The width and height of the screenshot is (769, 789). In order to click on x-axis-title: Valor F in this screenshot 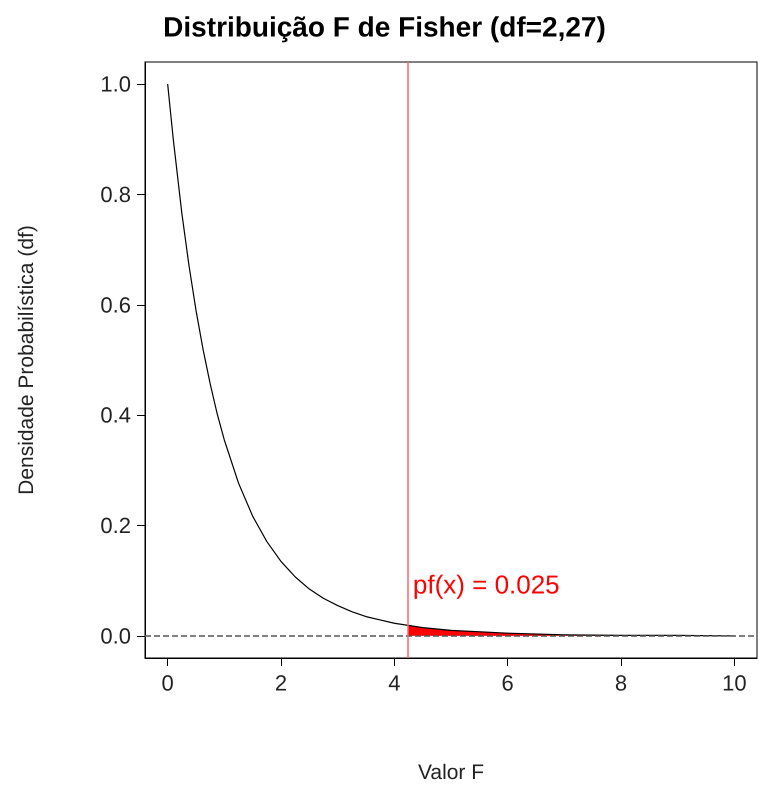, I will do `click(451, 772)`.